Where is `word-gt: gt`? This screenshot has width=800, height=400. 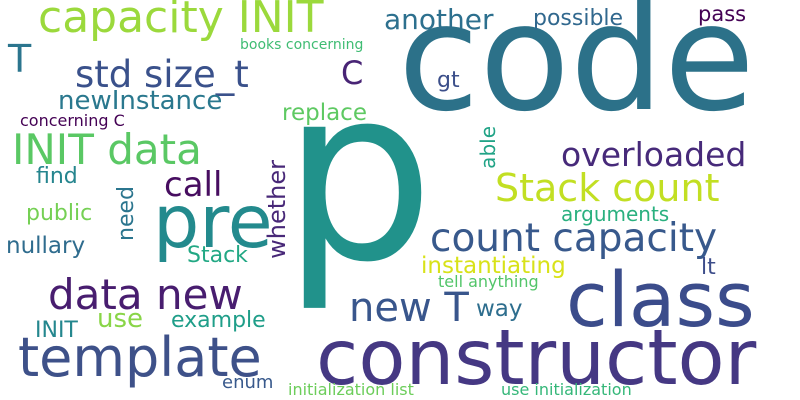
word-gt: gt is located at coordinates (448, 80).